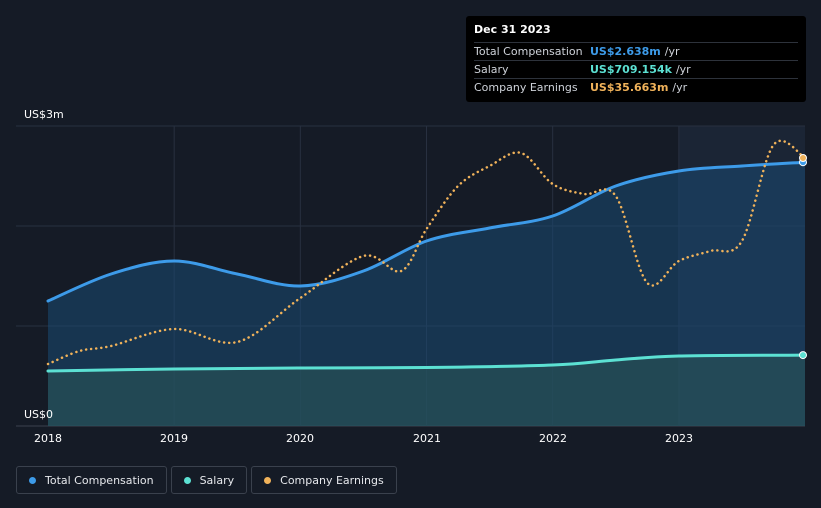 The width and height of the screenshot is (821, 508). I want to click on tooltip-label: Total Compensation, so click(528, 51).